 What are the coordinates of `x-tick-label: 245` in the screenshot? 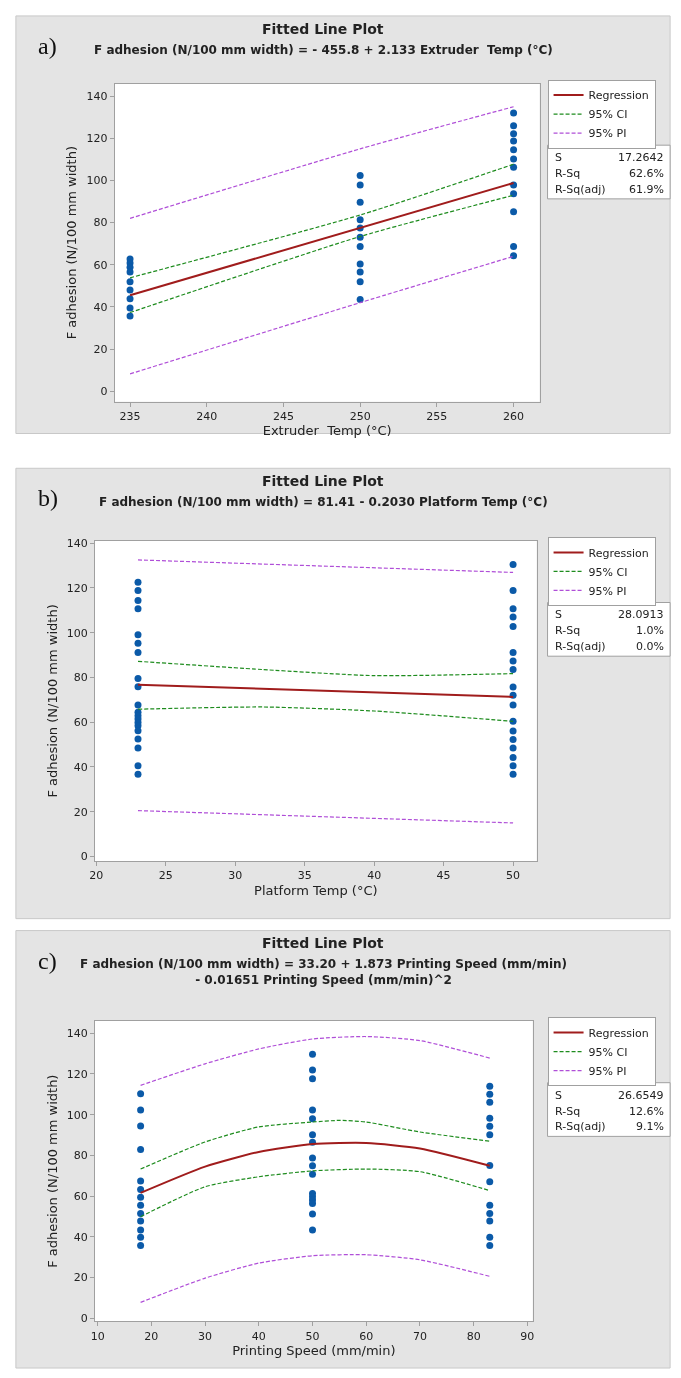 It's located at (283, 416).